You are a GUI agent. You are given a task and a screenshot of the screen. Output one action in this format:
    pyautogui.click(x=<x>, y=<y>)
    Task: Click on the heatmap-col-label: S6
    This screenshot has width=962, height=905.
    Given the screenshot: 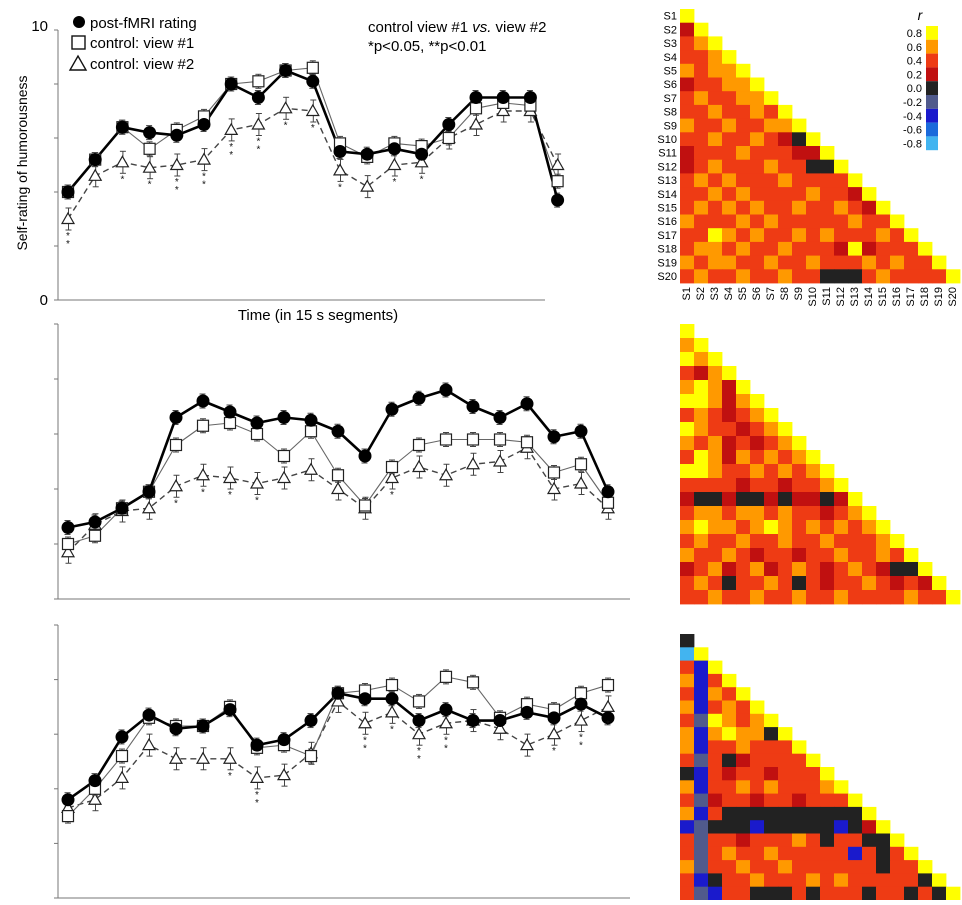 What is the action you would take?
    pyautogui.click(x=757, y=293)
    